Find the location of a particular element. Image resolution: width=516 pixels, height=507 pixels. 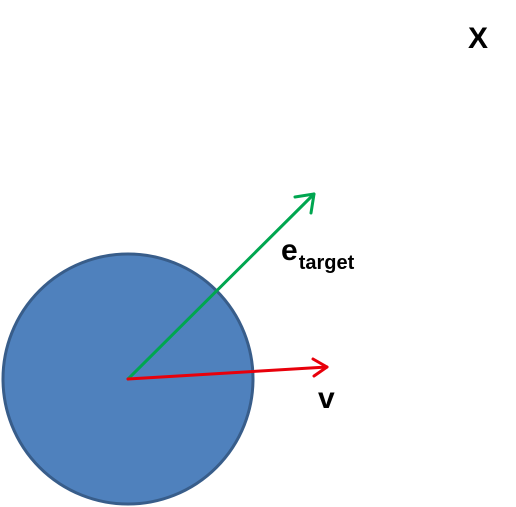

target-direction-arrow is located at coordinates (221, 286).